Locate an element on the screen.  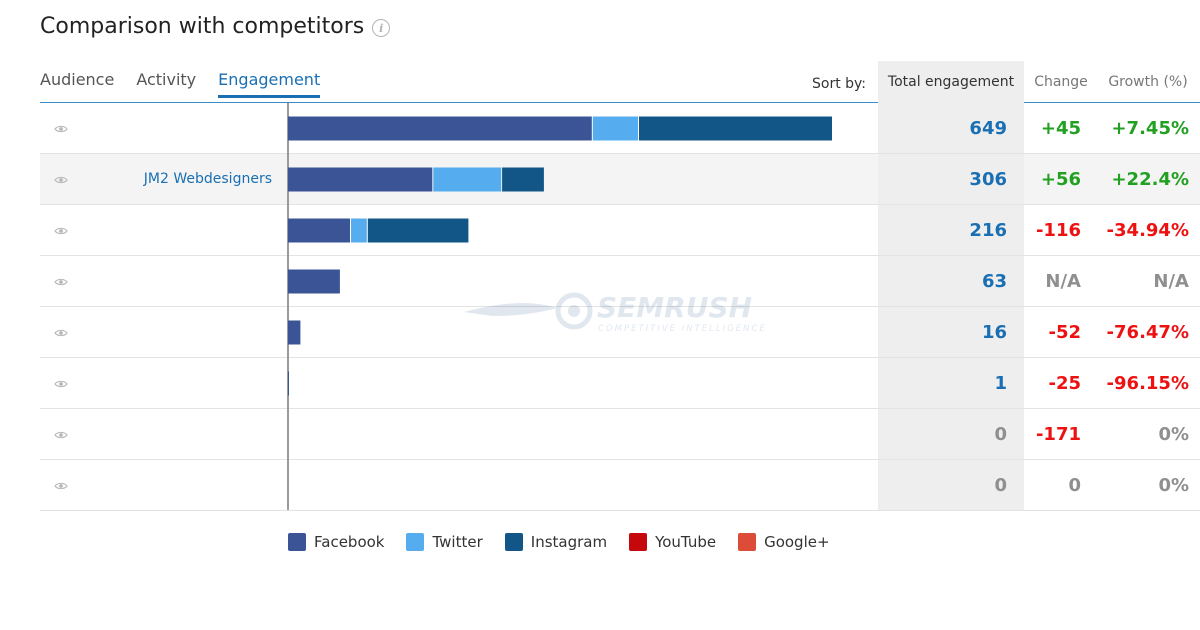
page-title: Comparison with competitors i is located at coordinates (215, 26).